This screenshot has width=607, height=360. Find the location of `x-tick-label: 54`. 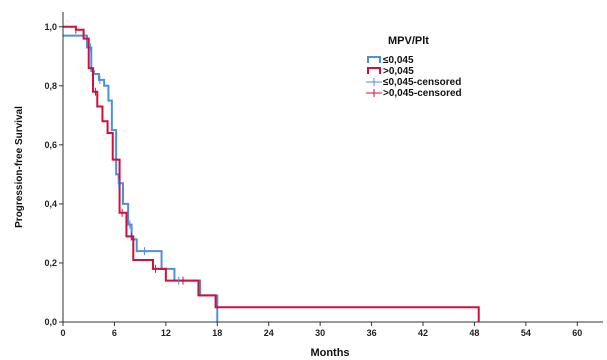

x-tick-label: 54 is located at coordinates (526, 333).